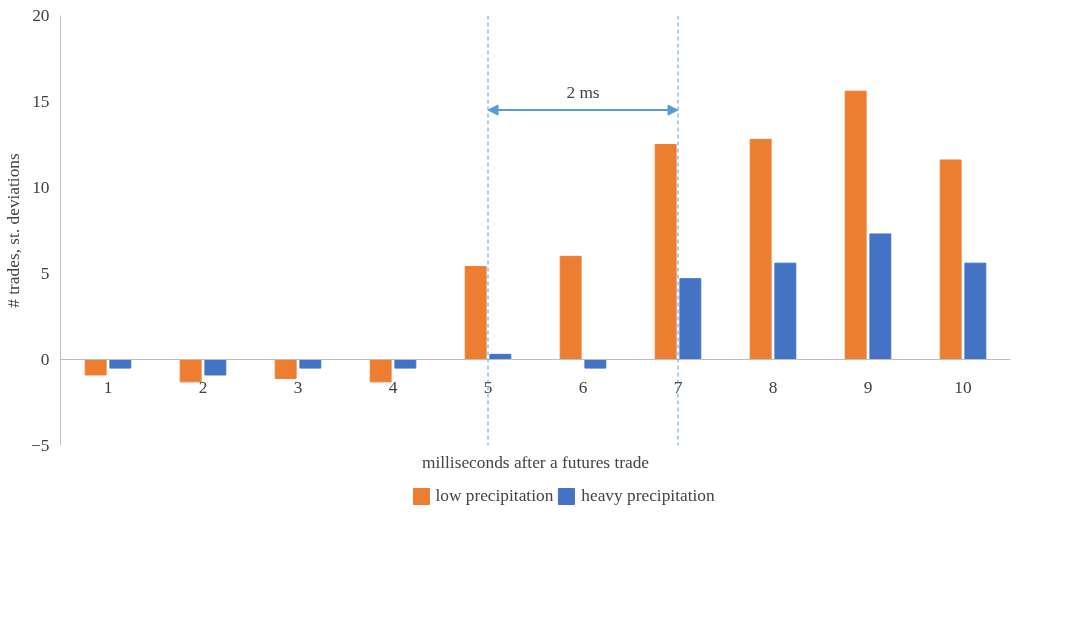 This screenshot has height=642, width=1069. I want to click on x-tick-label: 1, so click(108, 387).